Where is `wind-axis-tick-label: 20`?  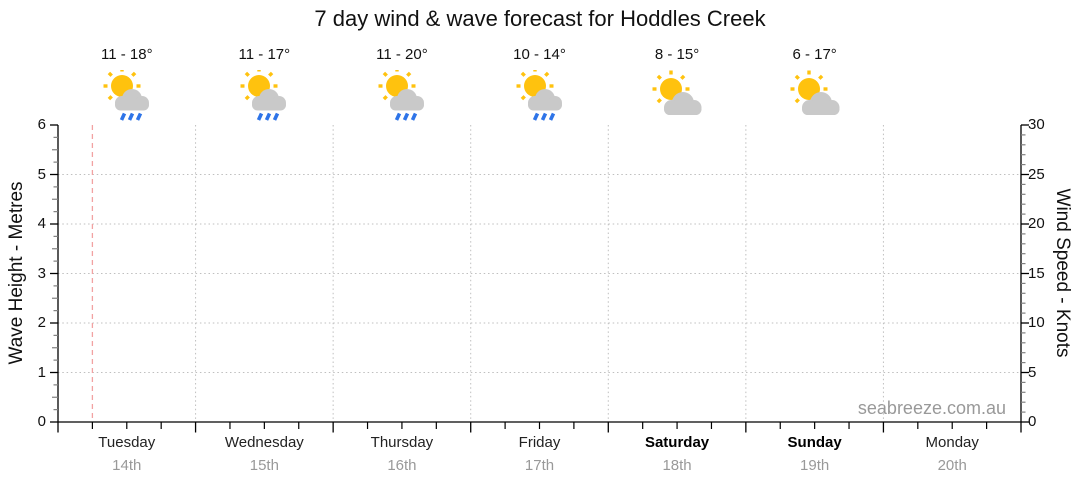 wind-axis-tick-label: 20 is located at coordinates (1036, 223).